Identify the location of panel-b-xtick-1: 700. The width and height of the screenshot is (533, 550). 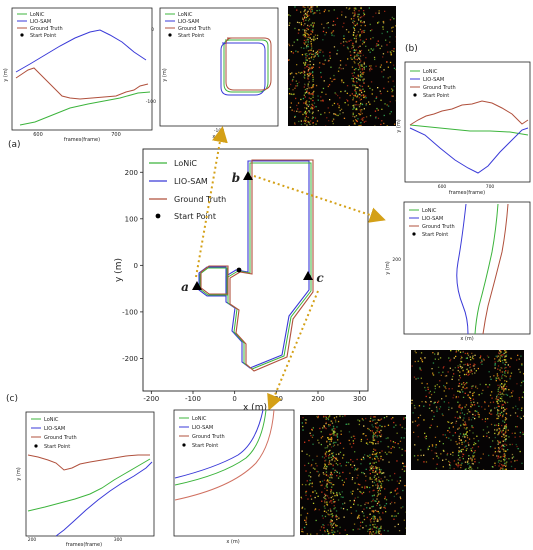
(490, 187).